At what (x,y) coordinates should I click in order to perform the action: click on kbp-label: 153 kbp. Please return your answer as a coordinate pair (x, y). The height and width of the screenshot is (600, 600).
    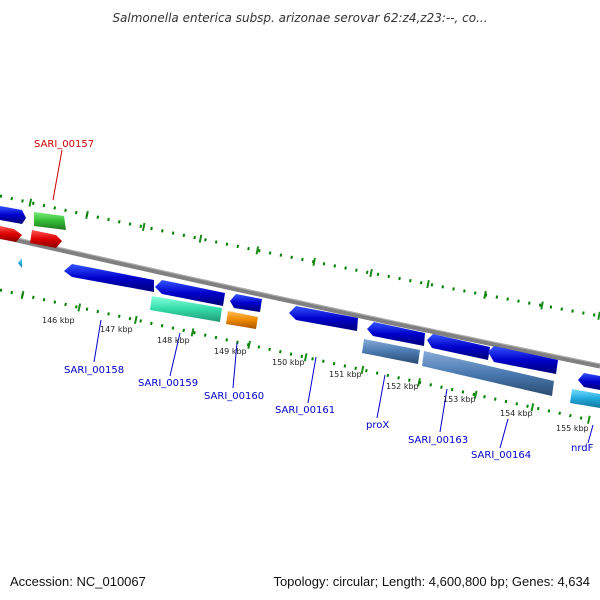
    Looking at the image, I should click on (459, 399).